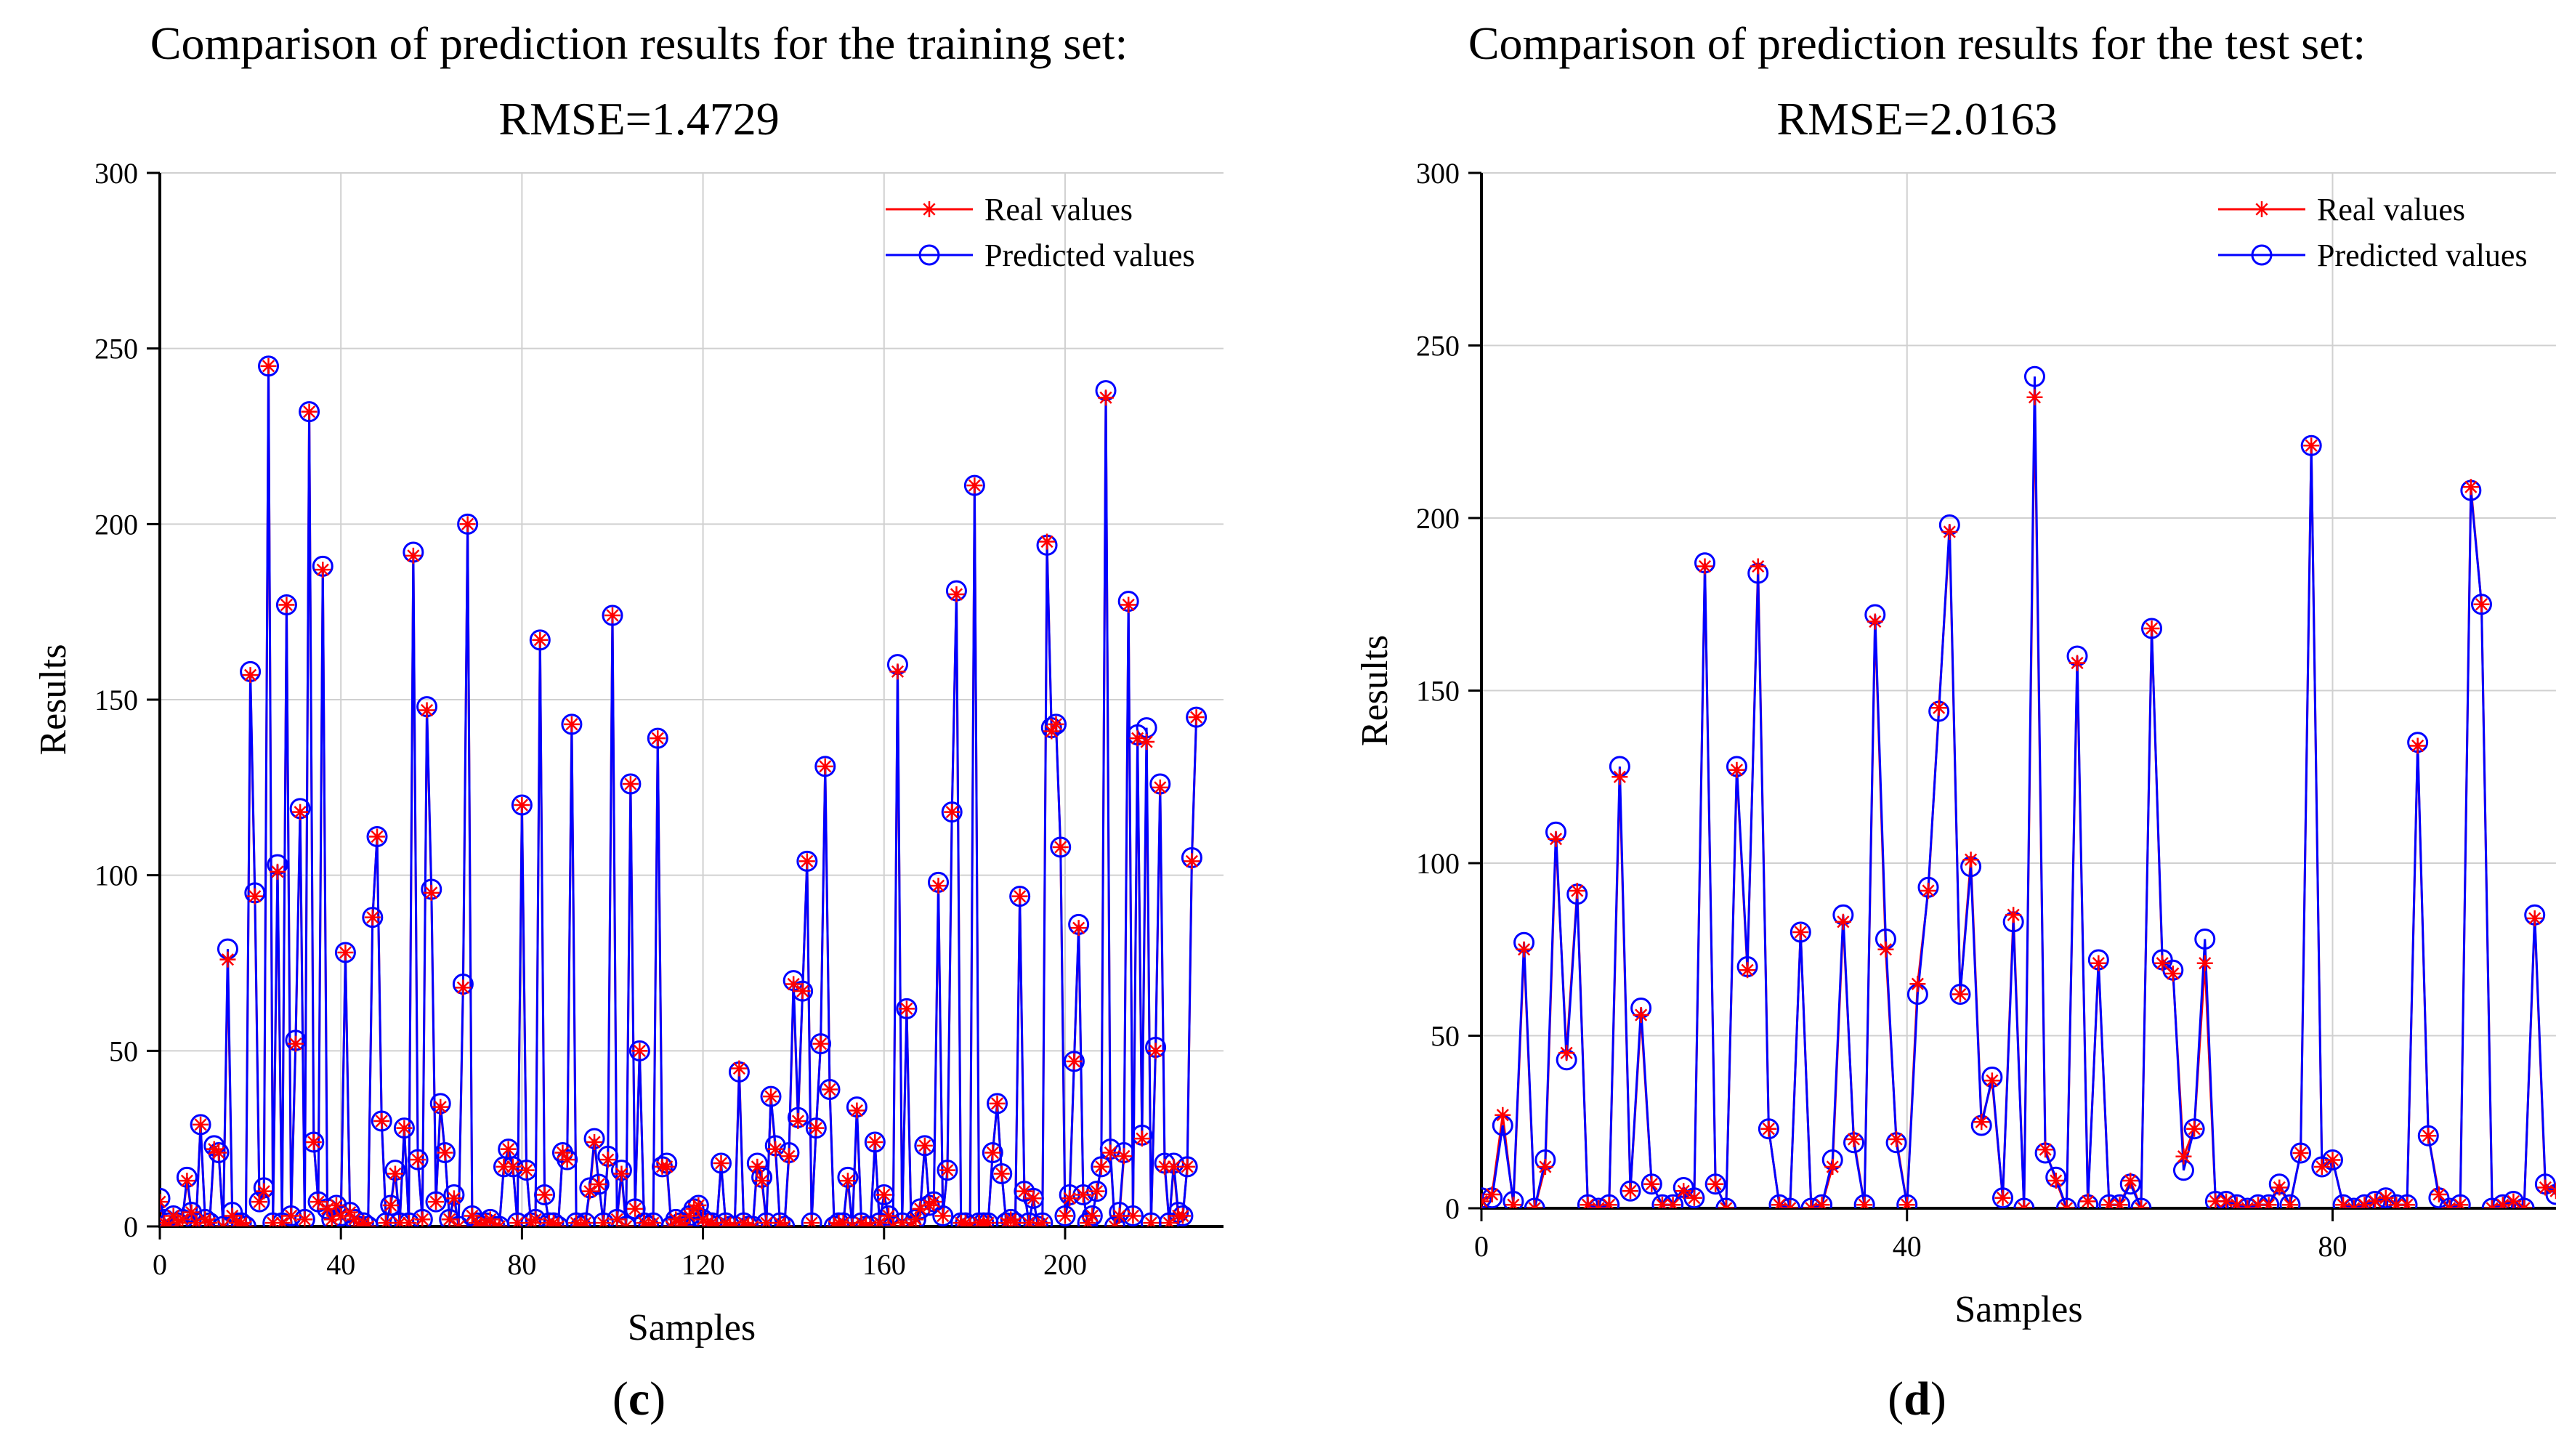  What do you see at coordinates (1917, 1398) in the screenshot?
I see `panel-label: (d)` at bounding box center [1917, 1398].